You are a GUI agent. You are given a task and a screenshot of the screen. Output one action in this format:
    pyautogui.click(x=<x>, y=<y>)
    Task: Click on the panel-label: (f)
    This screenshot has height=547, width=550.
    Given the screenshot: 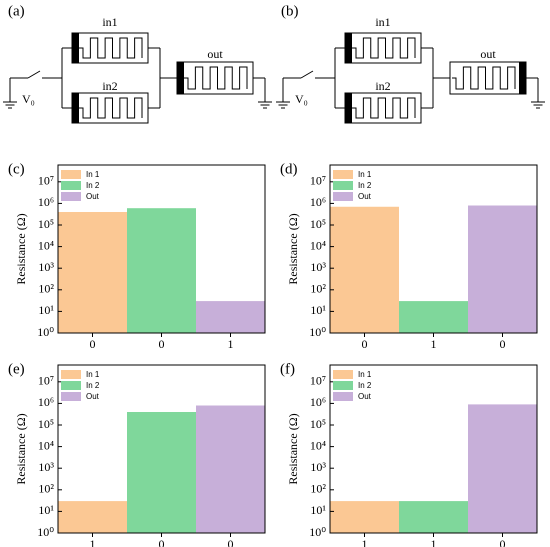 What is the action you would take?
    pyautogui.click(x=287, y=369)
    